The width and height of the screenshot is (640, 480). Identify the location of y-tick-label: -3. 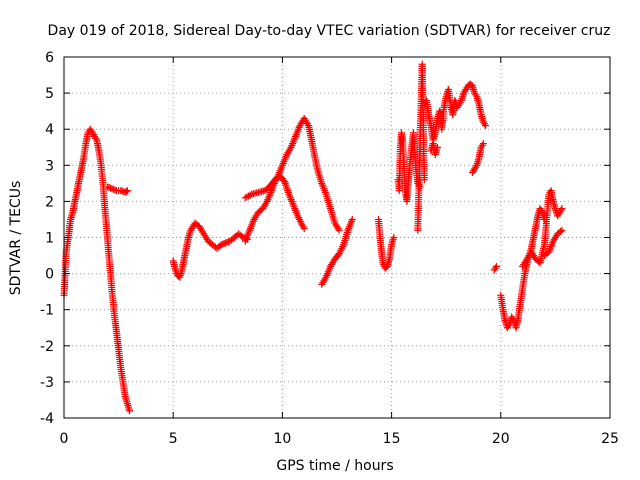
(47, 383).